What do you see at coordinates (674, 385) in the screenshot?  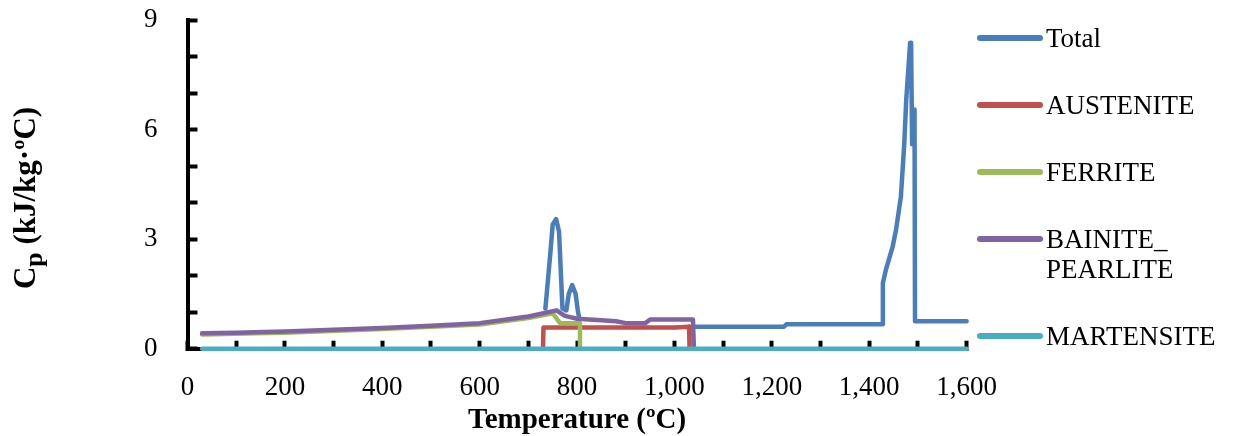 I see `x-tick-label: 1,000` at bounding box center [674, 385].